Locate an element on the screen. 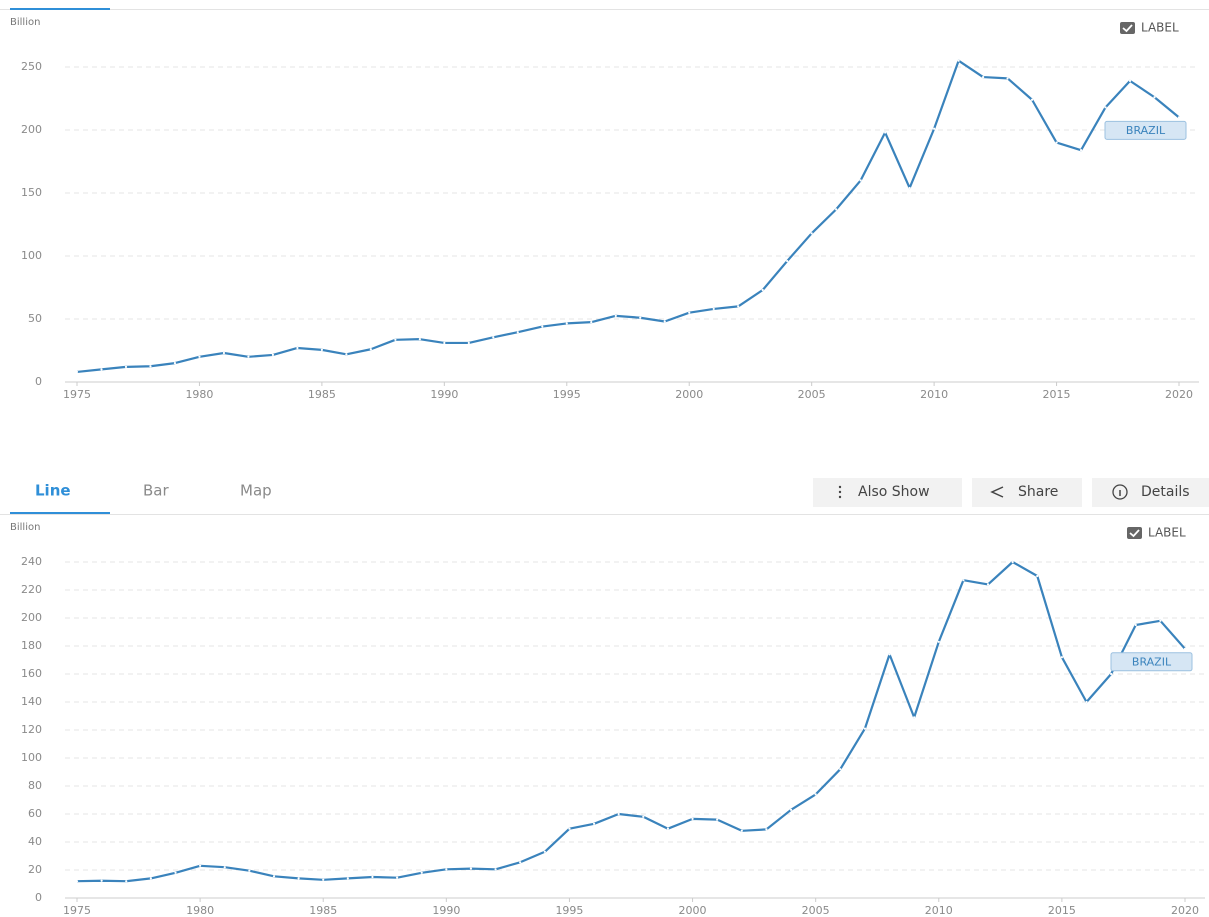 This screenshot has width=1209, height=917. tab-line: Line is located at coordinates (53, 491).